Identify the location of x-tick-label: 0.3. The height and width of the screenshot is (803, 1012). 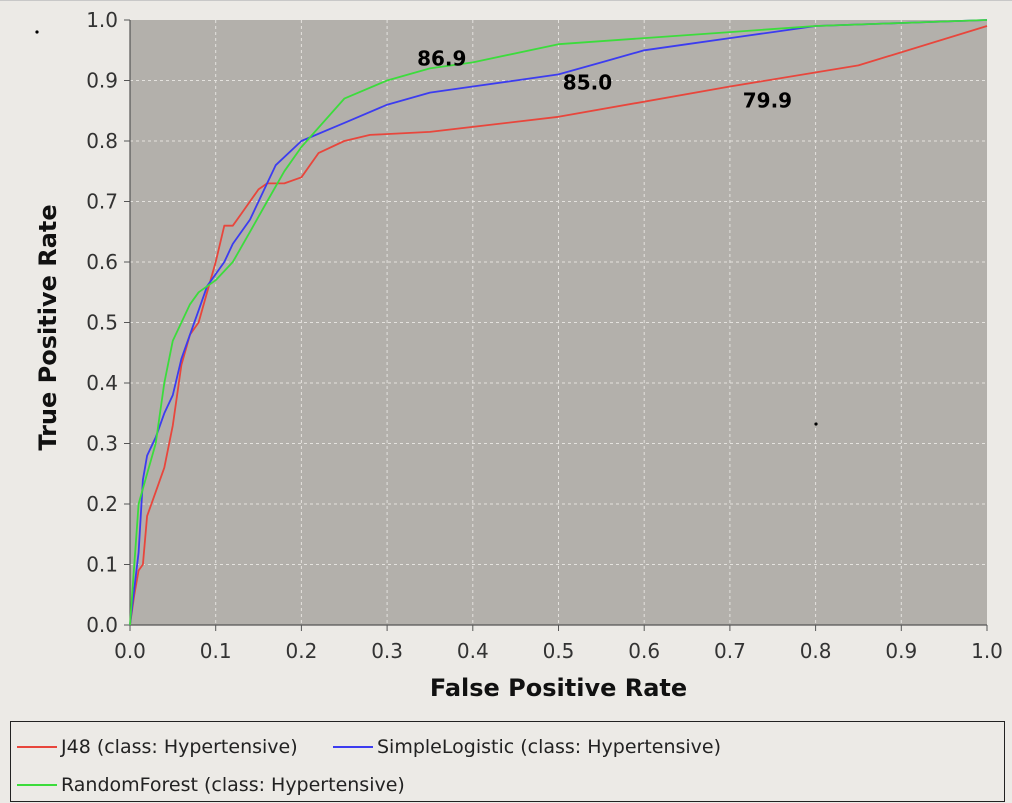
(387, 651).